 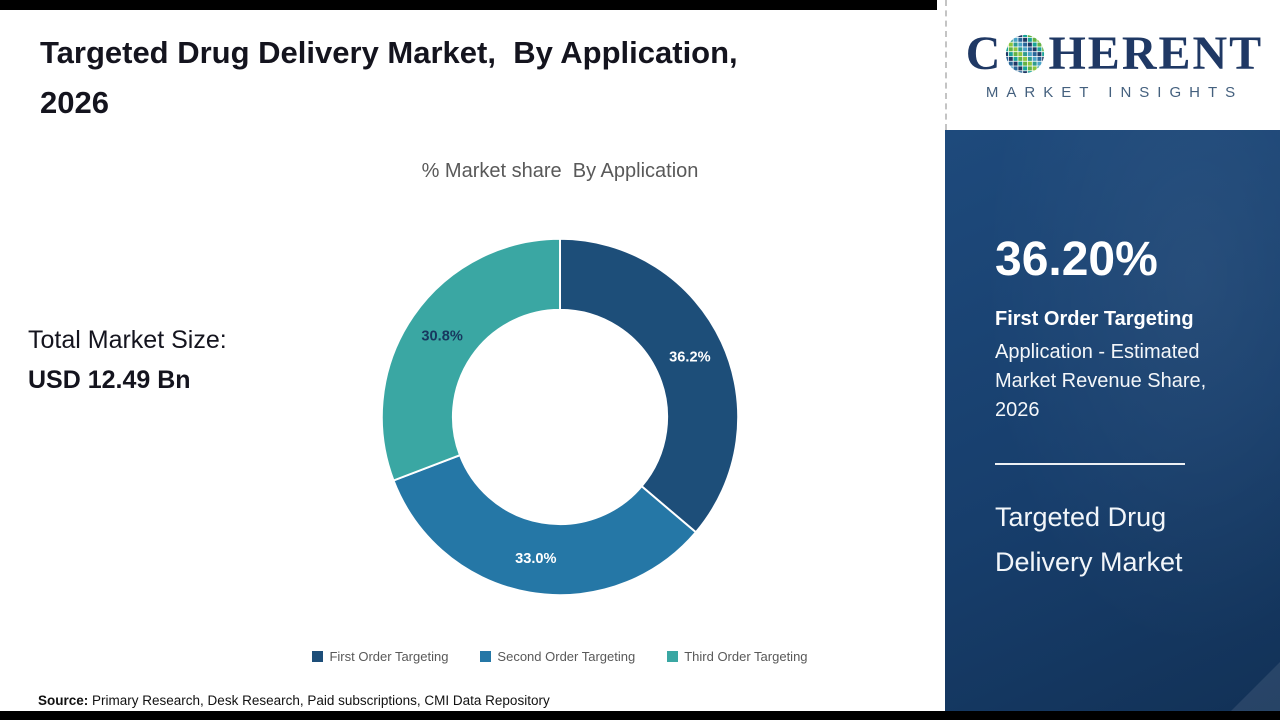 I want to click on total-market-size: Total Market Size: USD 12.49 Bn, so click(x=127, y=360).